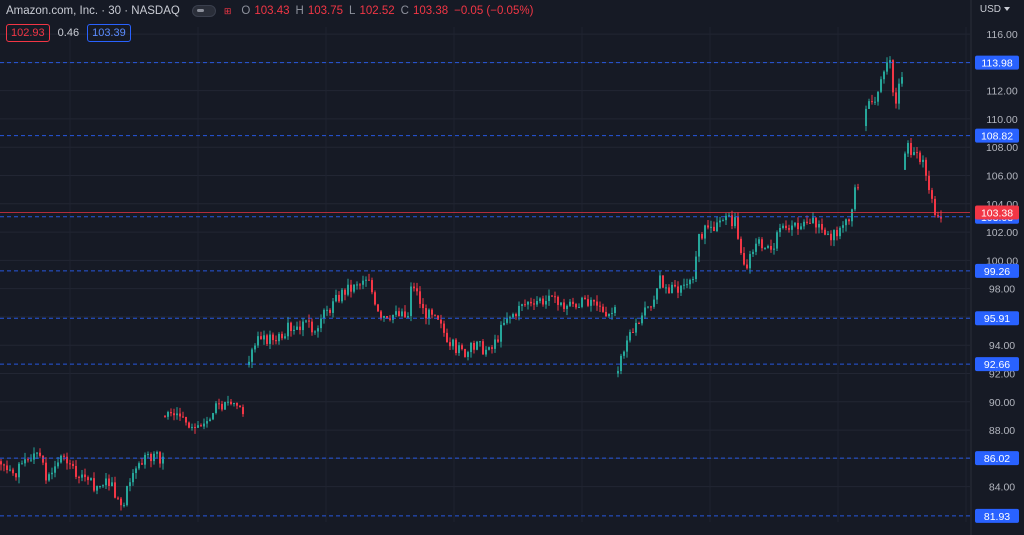 This screenshot has width=1024, height=535. Describe the element at coordinates (995, 9) in the screenshot. I see `currency-selector: USD` at that location.